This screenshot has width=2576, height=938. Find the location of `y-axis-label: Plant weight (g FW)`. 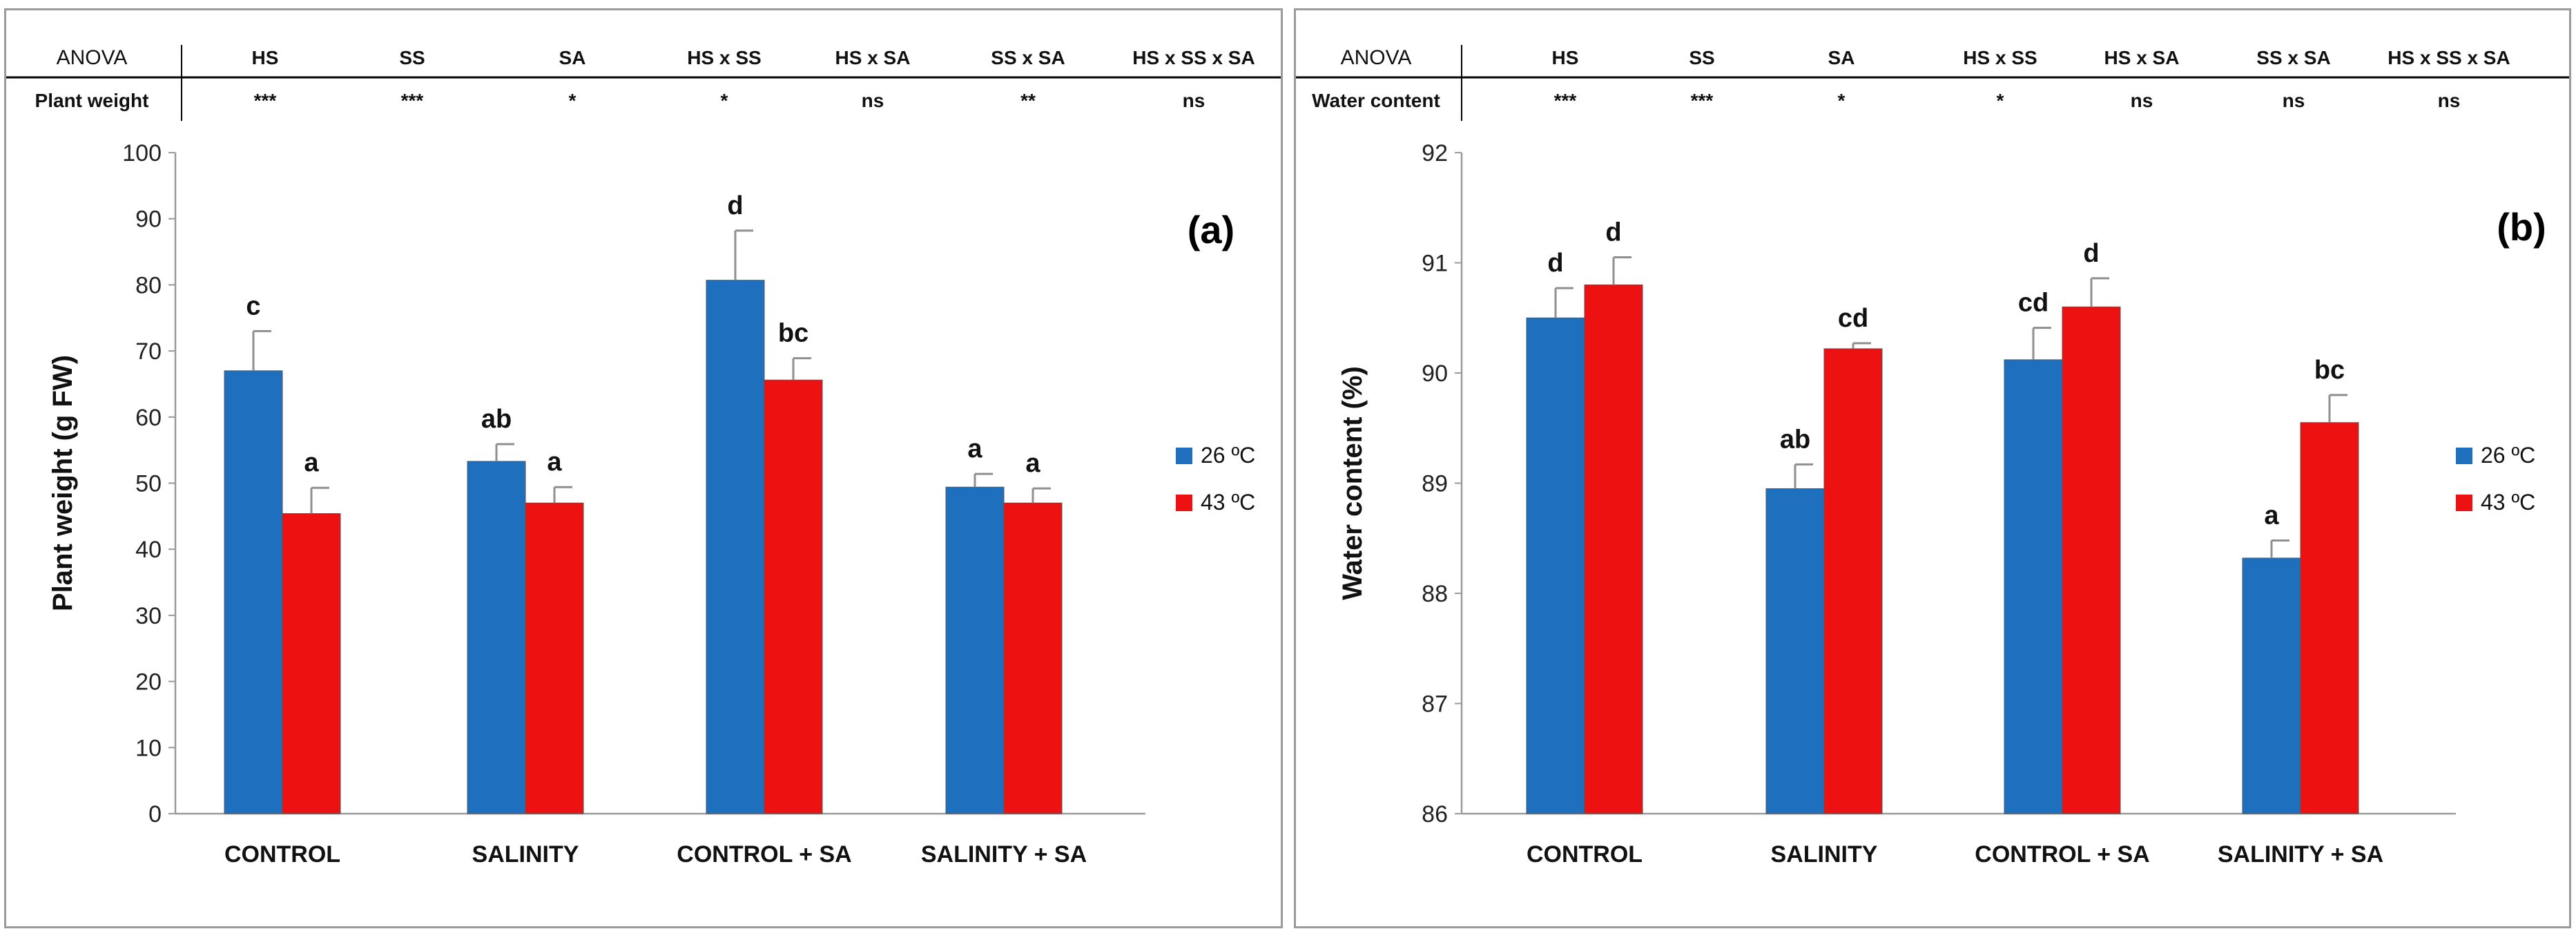

y-axis-label: Plant weight (g FW) is located at coordinates (63, 483).